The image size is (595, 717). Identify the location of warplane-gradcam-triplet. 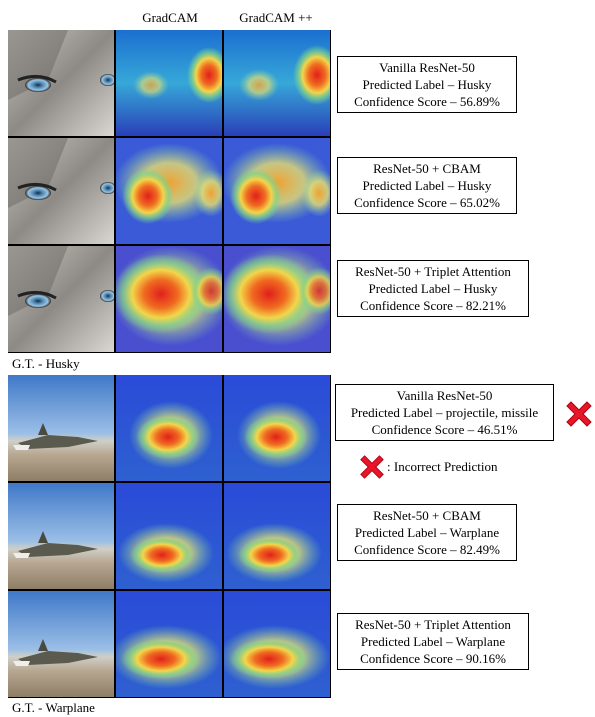
(169, 644).